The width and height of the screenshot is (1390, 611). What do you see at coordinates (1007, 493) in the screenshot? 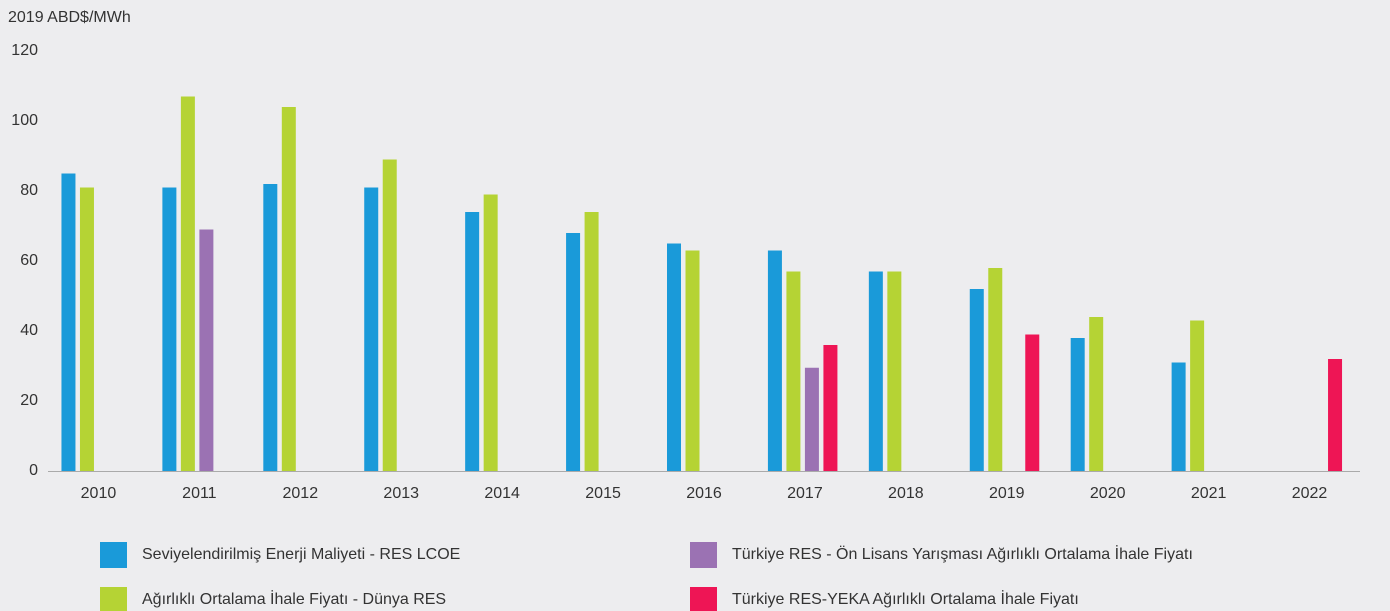
I see `x-tick-label: 2019` at bounding box center [1007, 493].